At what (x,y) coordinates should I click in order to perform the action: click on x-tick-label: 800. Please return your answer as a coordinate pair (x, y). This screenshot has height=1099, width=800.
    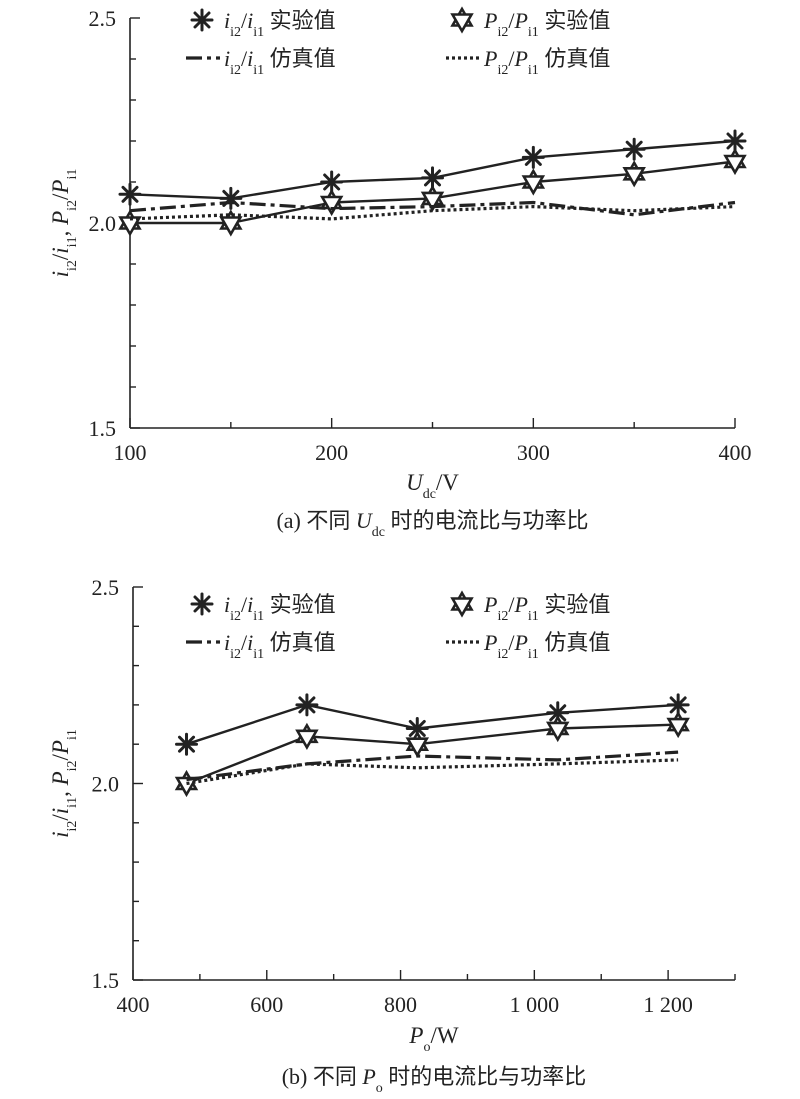
    Looking at the image, I should click on (400, 1004).